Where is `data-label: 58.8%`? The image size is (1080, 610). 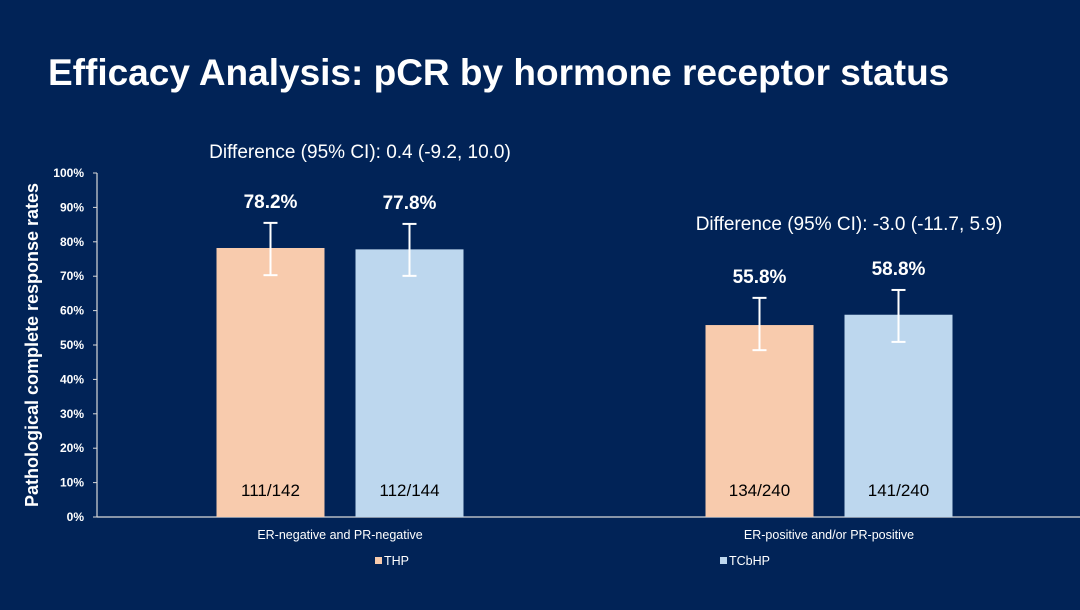 data-label: 58.8% is located at coordinates (899, 269).